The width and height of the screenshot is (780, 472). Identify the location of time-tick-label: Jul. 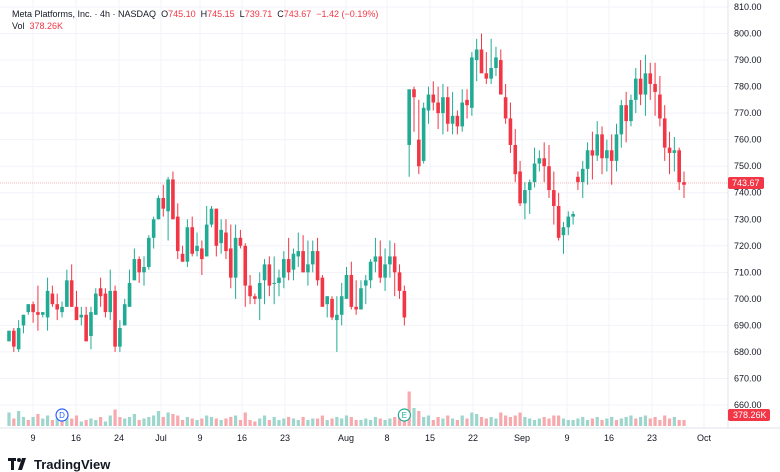
(161, 438).